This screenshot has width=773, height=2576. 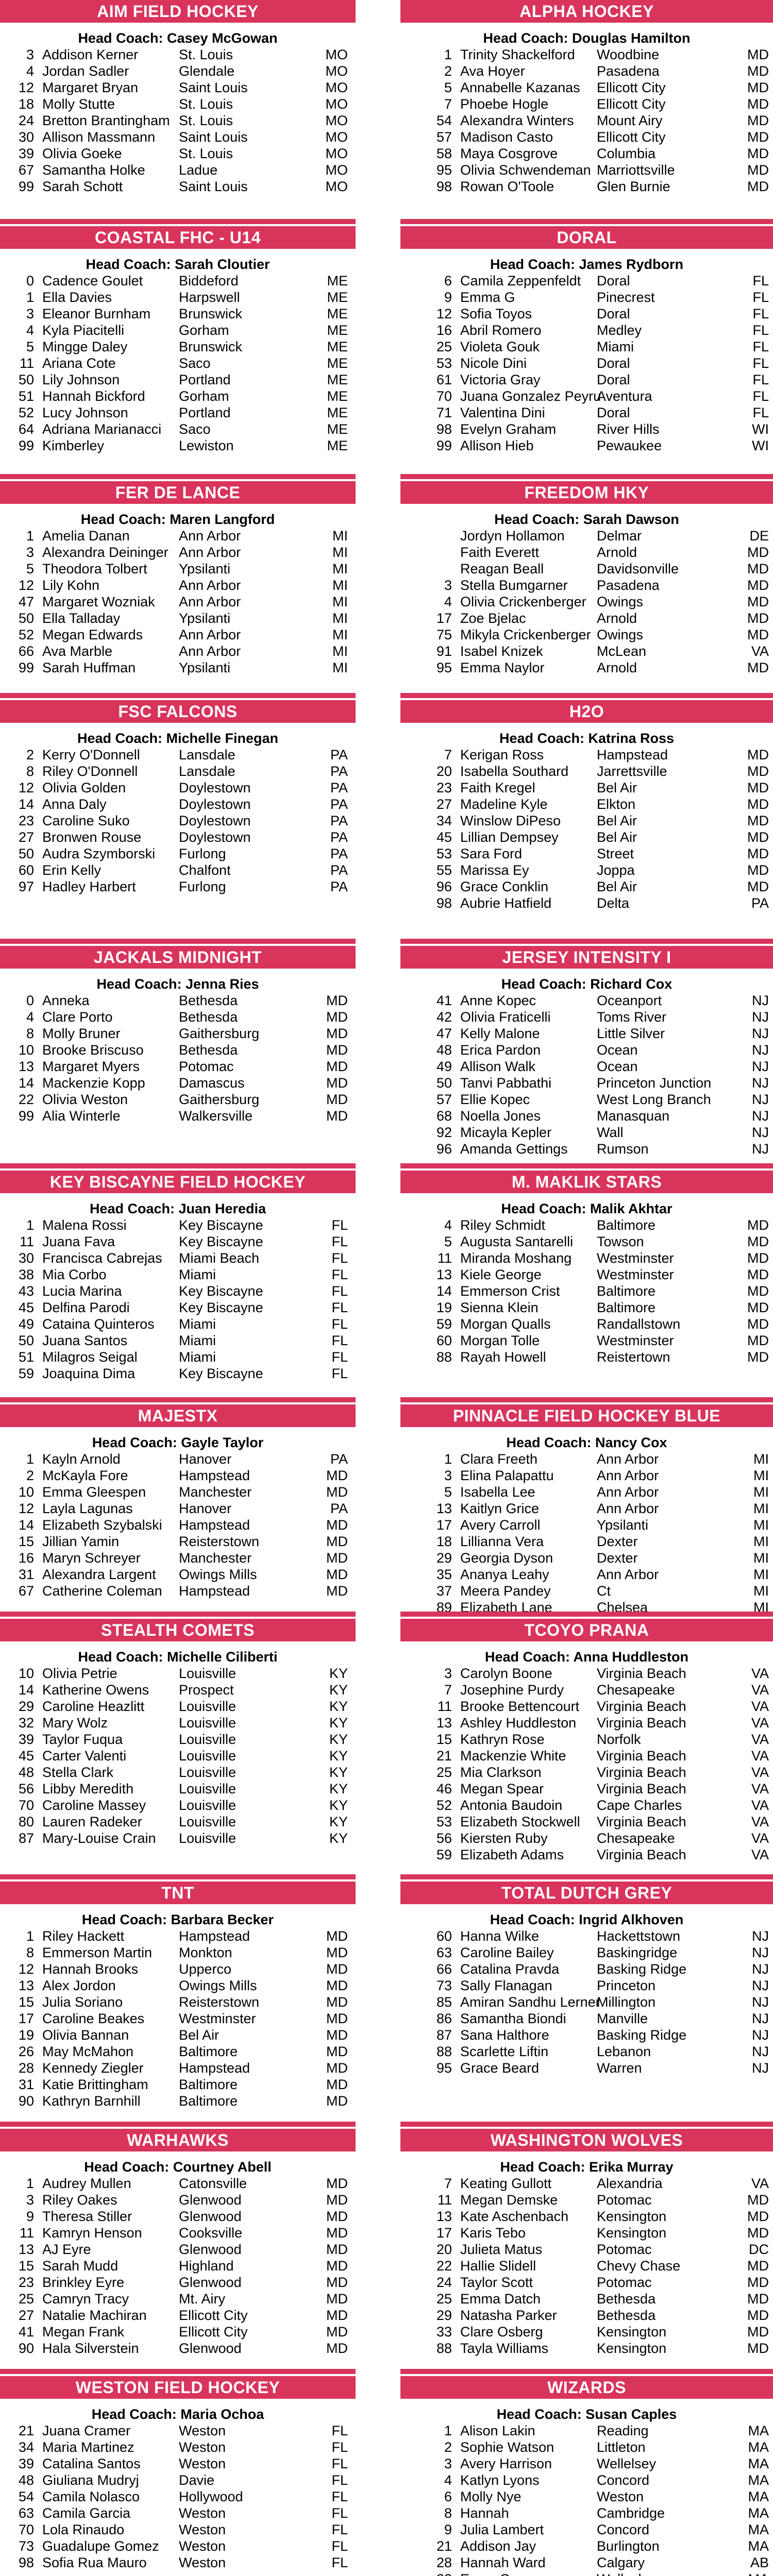 What do you see at coordinates (178, 1629) in the screenshot?
I see `team-name: STEALTH COMETS` at bounding box center [178, 1629].